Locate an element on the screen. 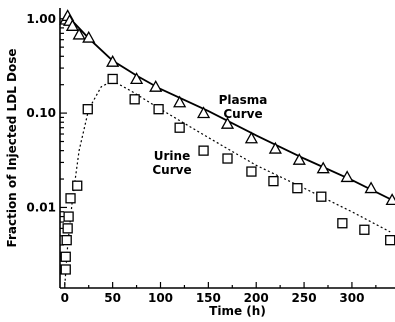 The image size is (395, 322). urine-curve-label: Curve is located at coordinates (171, 170).